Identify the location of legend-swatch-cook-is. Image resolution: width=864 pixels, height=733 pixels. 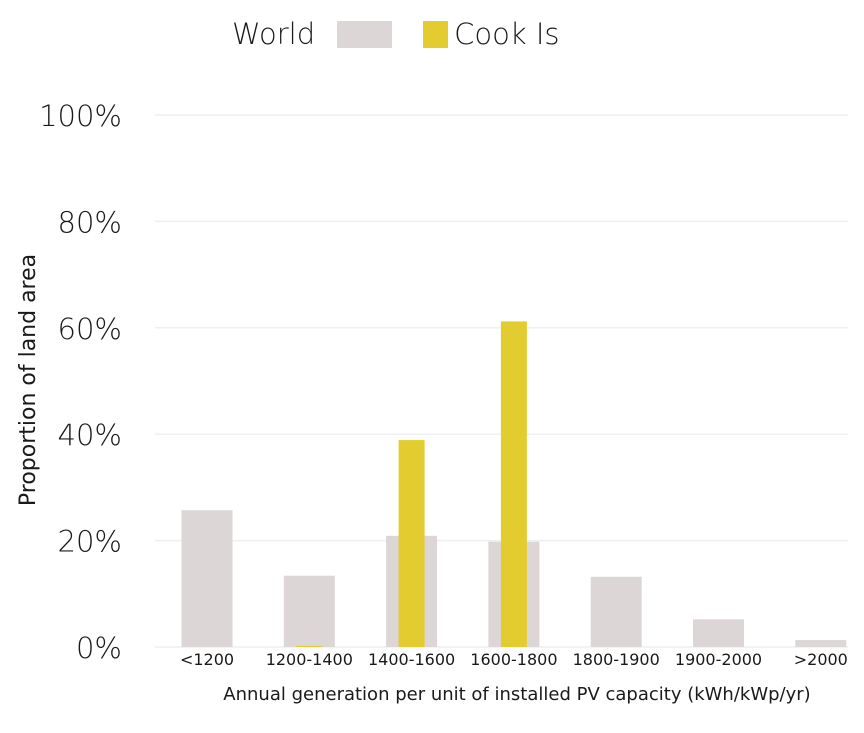
(436, 34).